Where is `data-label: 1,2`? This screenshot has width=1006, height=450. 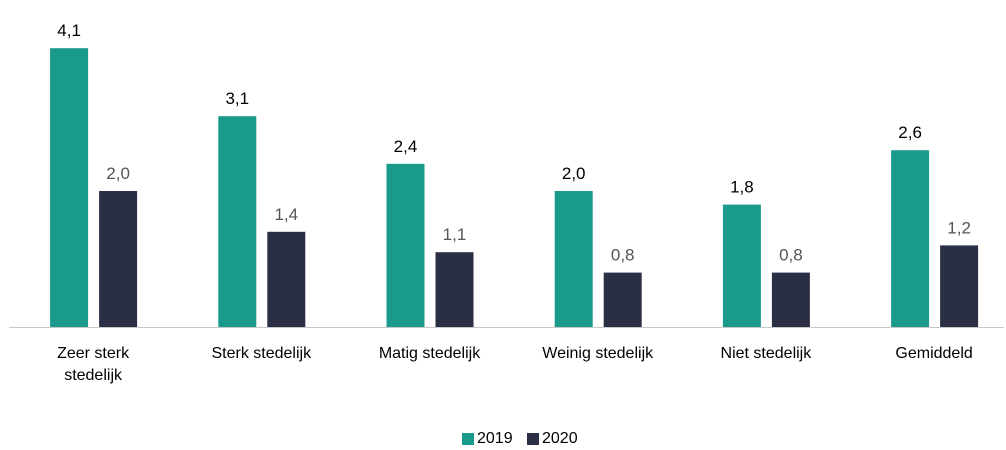 data-label: 1,2 is located at coordinates (959, 227).